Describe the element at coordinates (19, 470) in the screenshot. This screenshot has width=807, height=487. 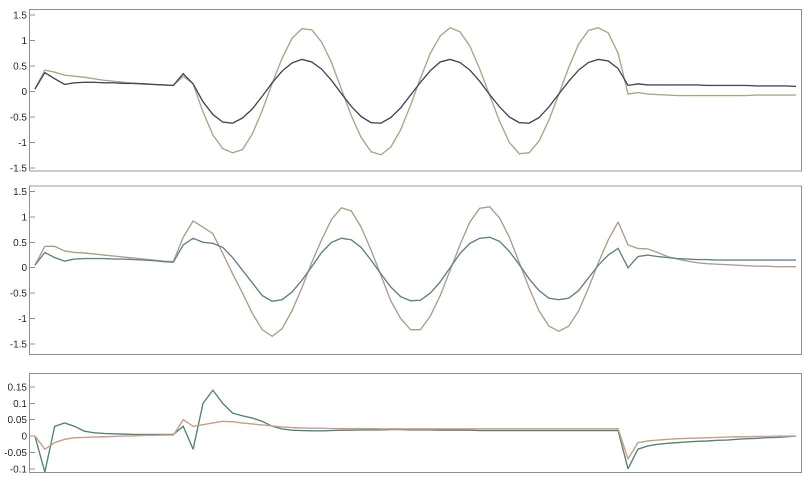
I see `y-tick-label: -0.1` at that location.